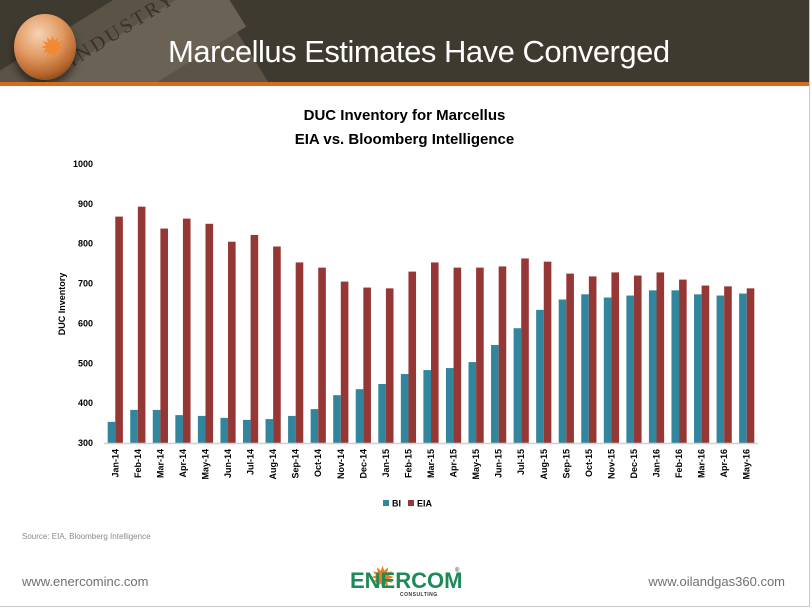 The width and height of the screenshot is (812, 608). I want to click on legend-swatch-eia, so click(411, 503).